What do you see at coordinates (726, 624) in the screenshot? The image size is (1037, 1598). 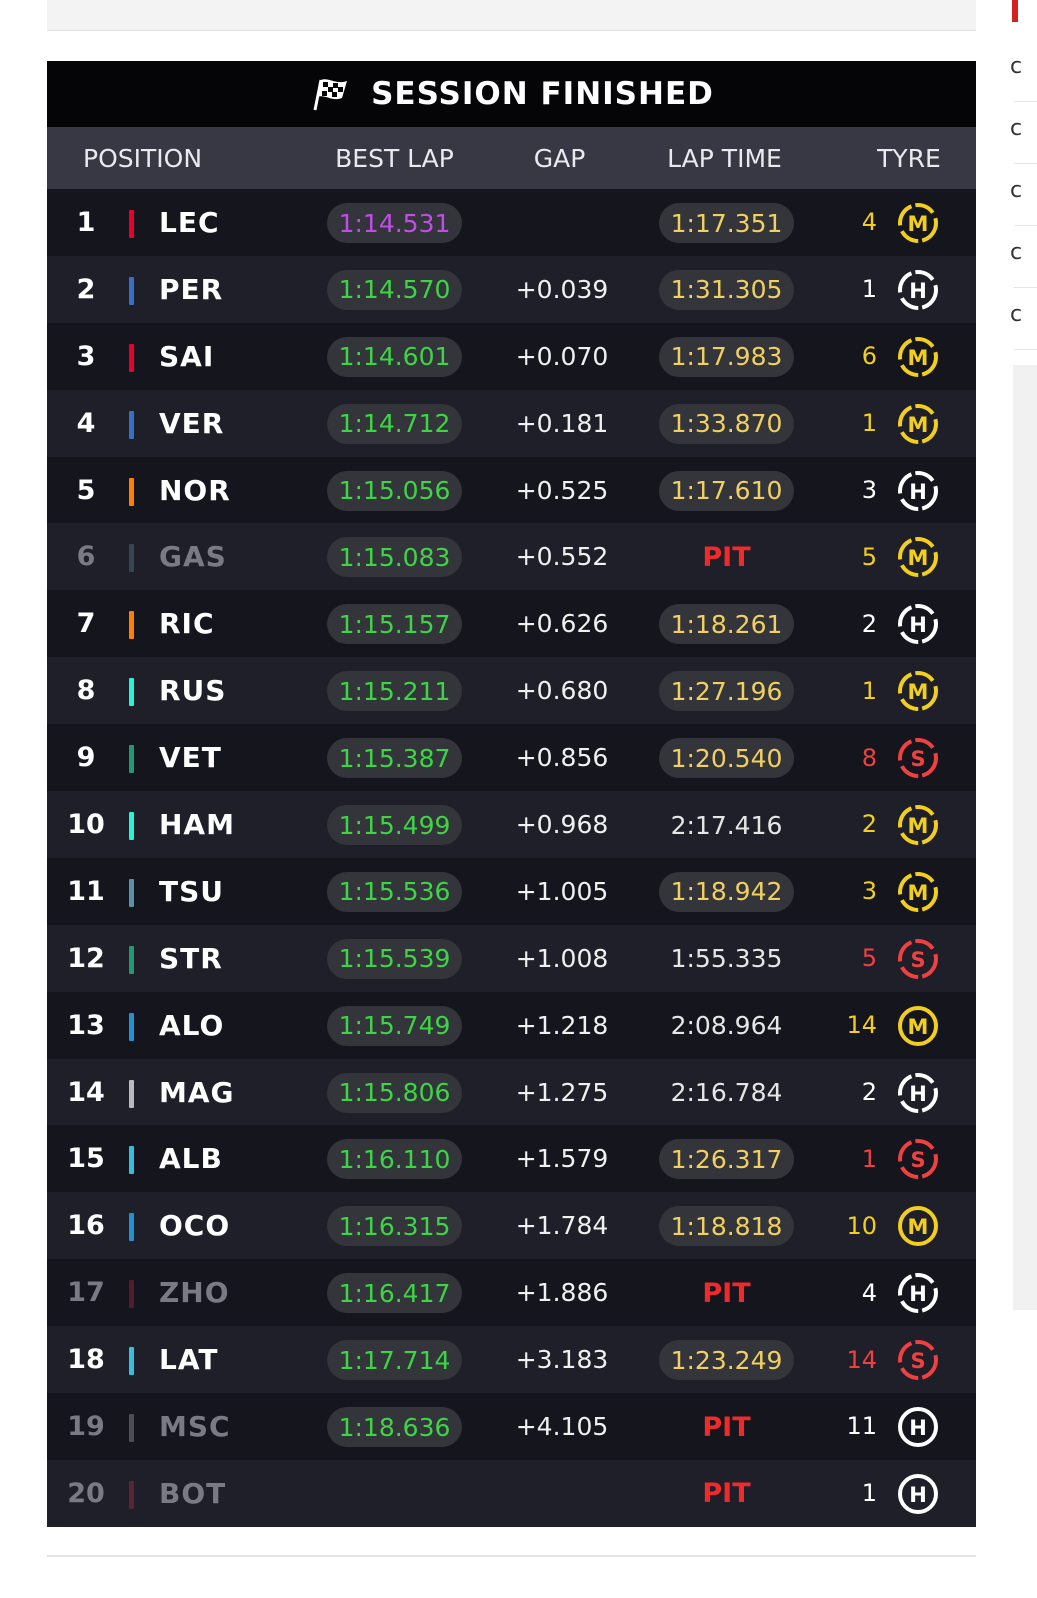 I see `lap-time: 1:18.261` at bounding box center [726, 624].